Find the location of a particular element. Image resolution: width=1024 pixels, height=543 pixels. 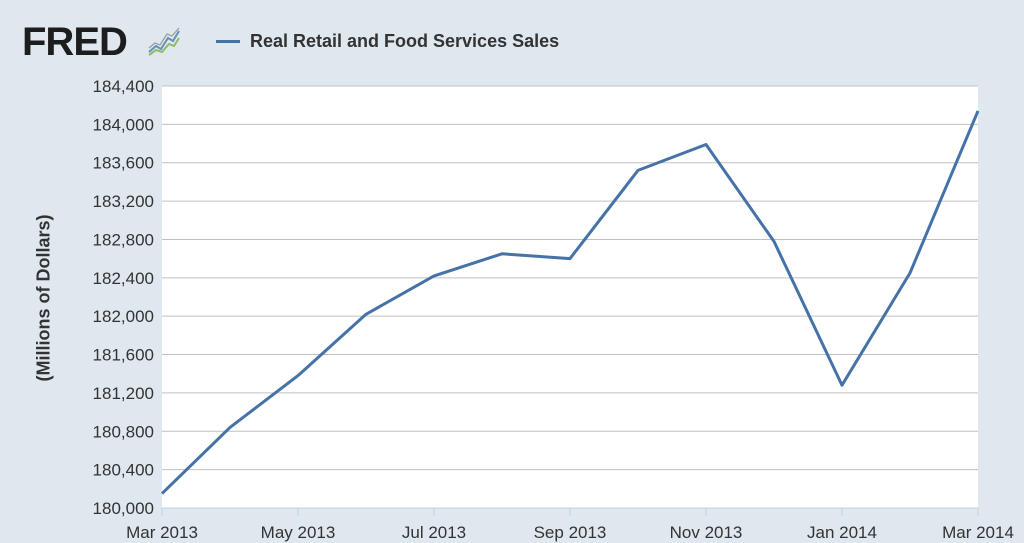

y-tick-label: 182,000 is located at coordinates (123, 316).